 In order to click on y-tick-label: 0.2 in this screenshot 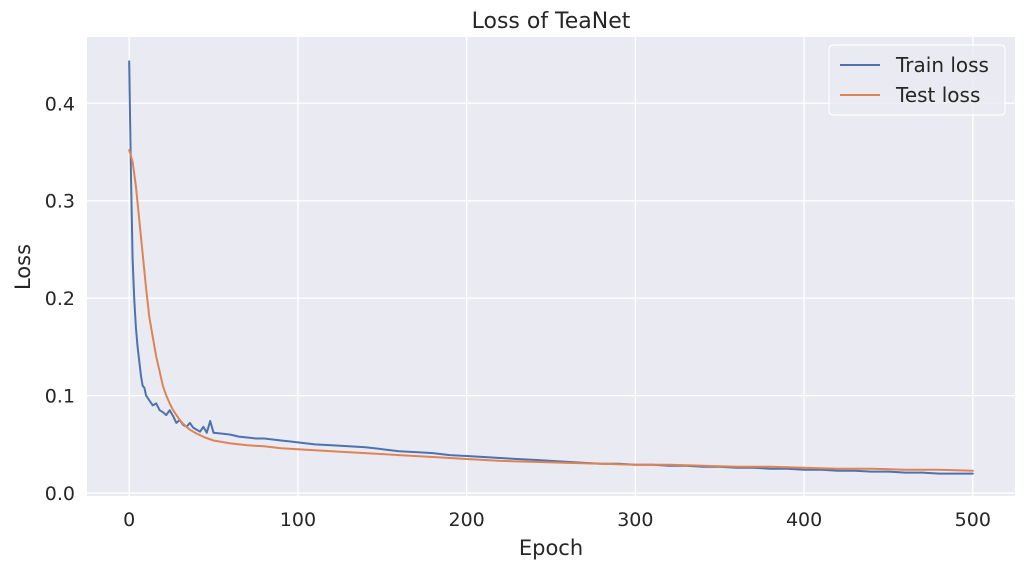, I will do `click(60, 299)`.